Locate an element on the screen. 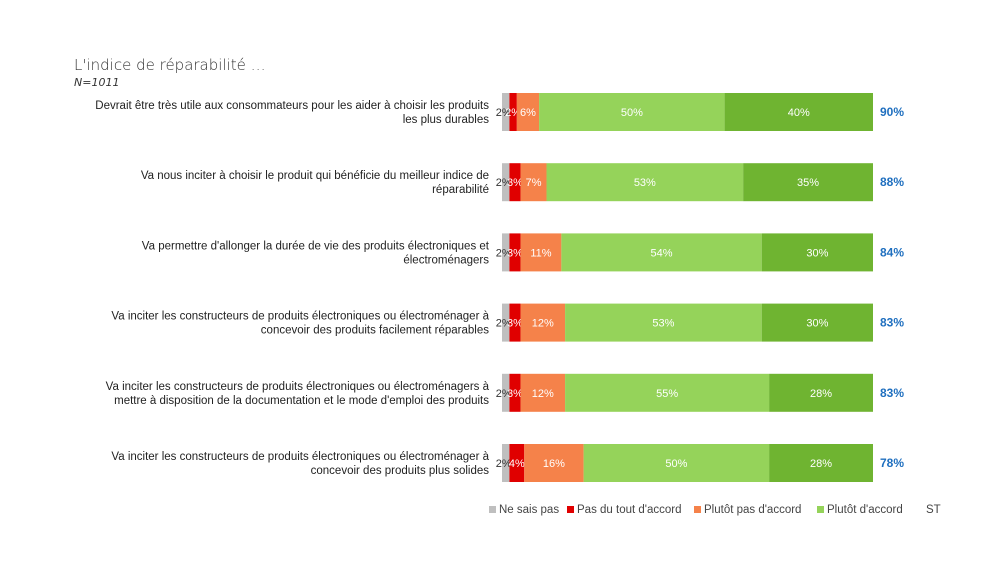 Image resolution: width=1000 pixels, height=573 pixels. legend-label: Pas du tout d'accord is located at coordinates (629, 510).